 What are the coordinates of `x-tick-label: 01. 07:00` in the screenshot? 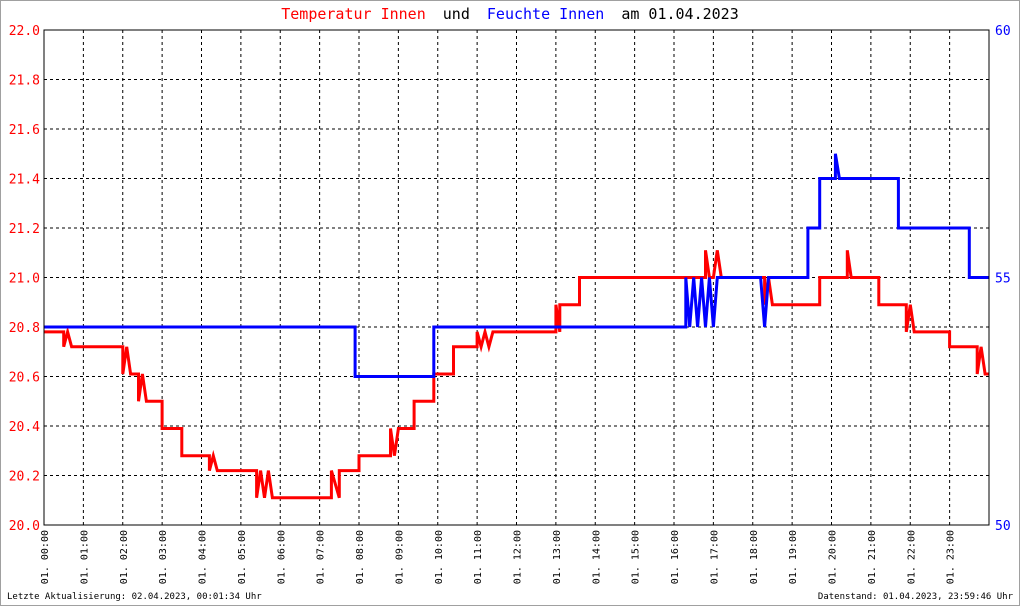 It's located at (321, 557).